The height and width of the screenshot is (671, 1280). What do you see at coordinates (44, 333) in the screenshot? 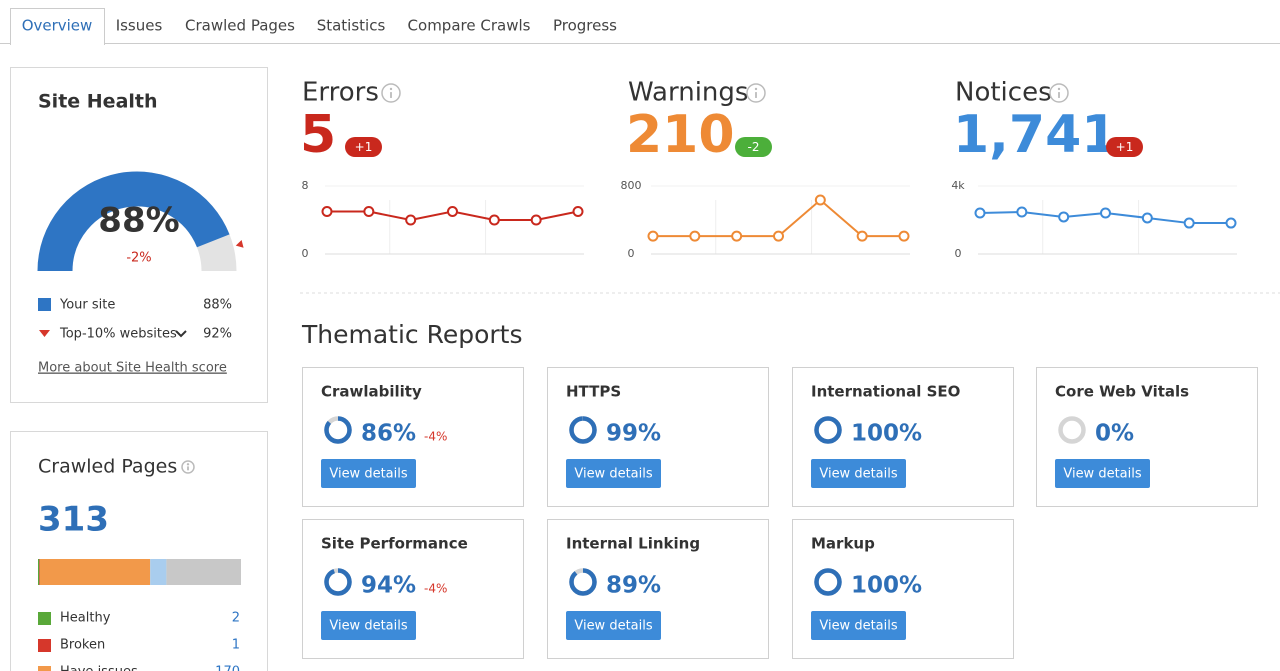
I see `legend-marker` at bounding box center [44, 333].